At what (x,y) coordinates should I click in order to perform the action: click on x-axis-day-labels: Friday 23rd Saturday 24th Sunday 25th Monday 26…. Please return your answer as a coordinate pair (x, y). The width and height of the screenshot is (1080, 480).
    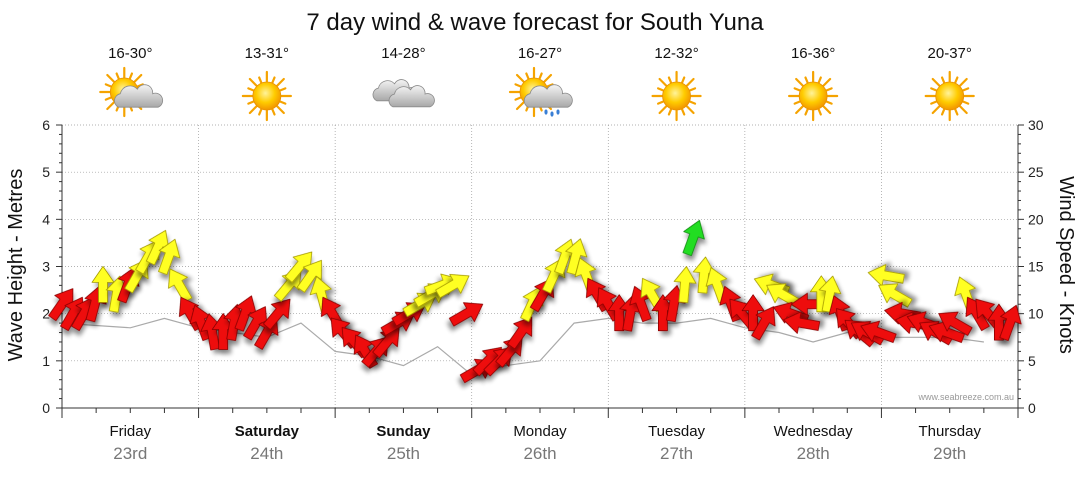
    Looking at the image, I should click on (545, 443).